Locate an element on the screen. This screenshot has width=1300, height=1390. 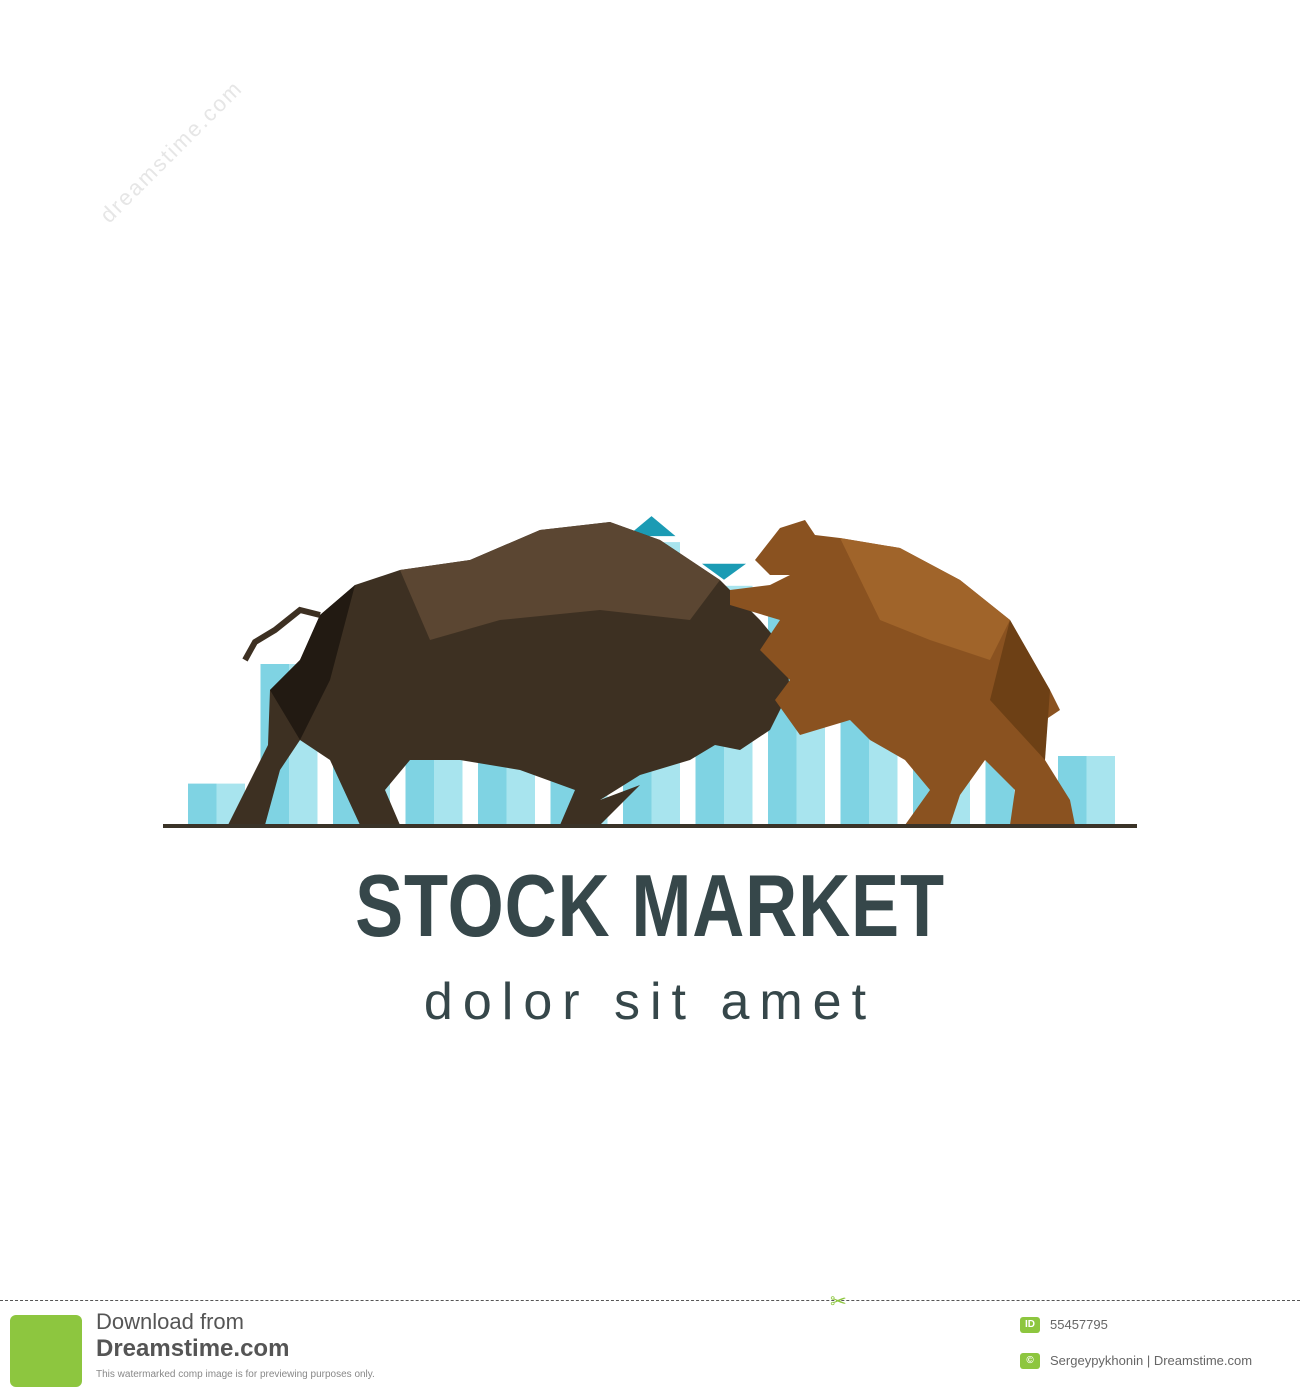
logo-tagline: dolor sit amet is located at coordinates (650, 1002).